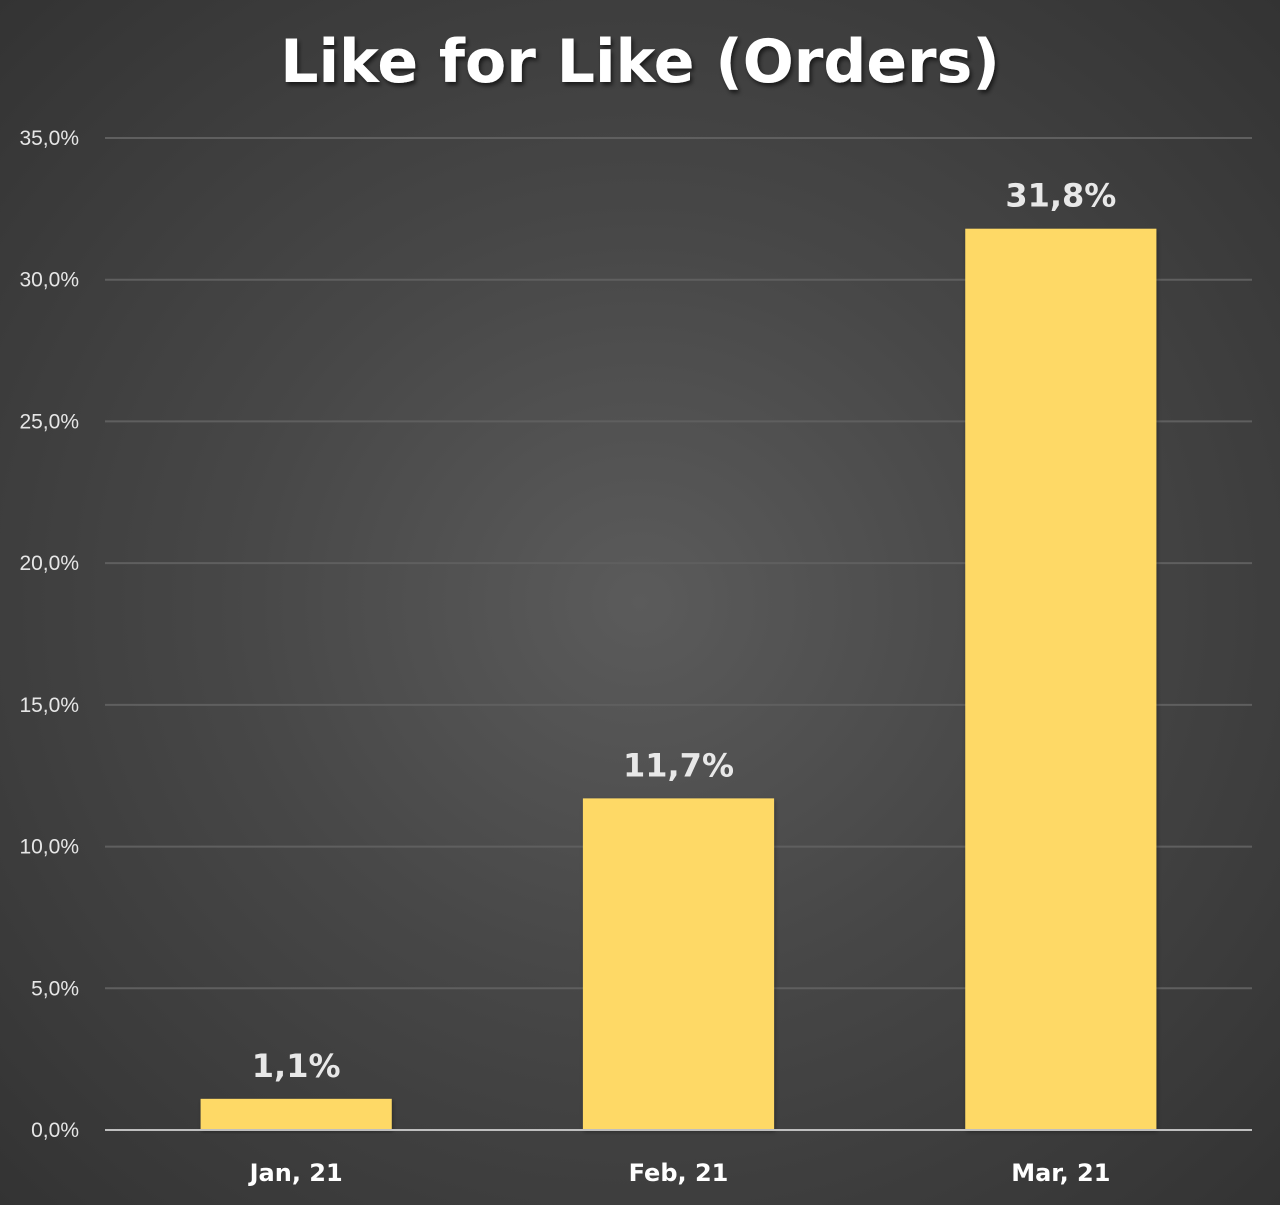  I want to click on data-label: 11,7%, so click(678, 765).